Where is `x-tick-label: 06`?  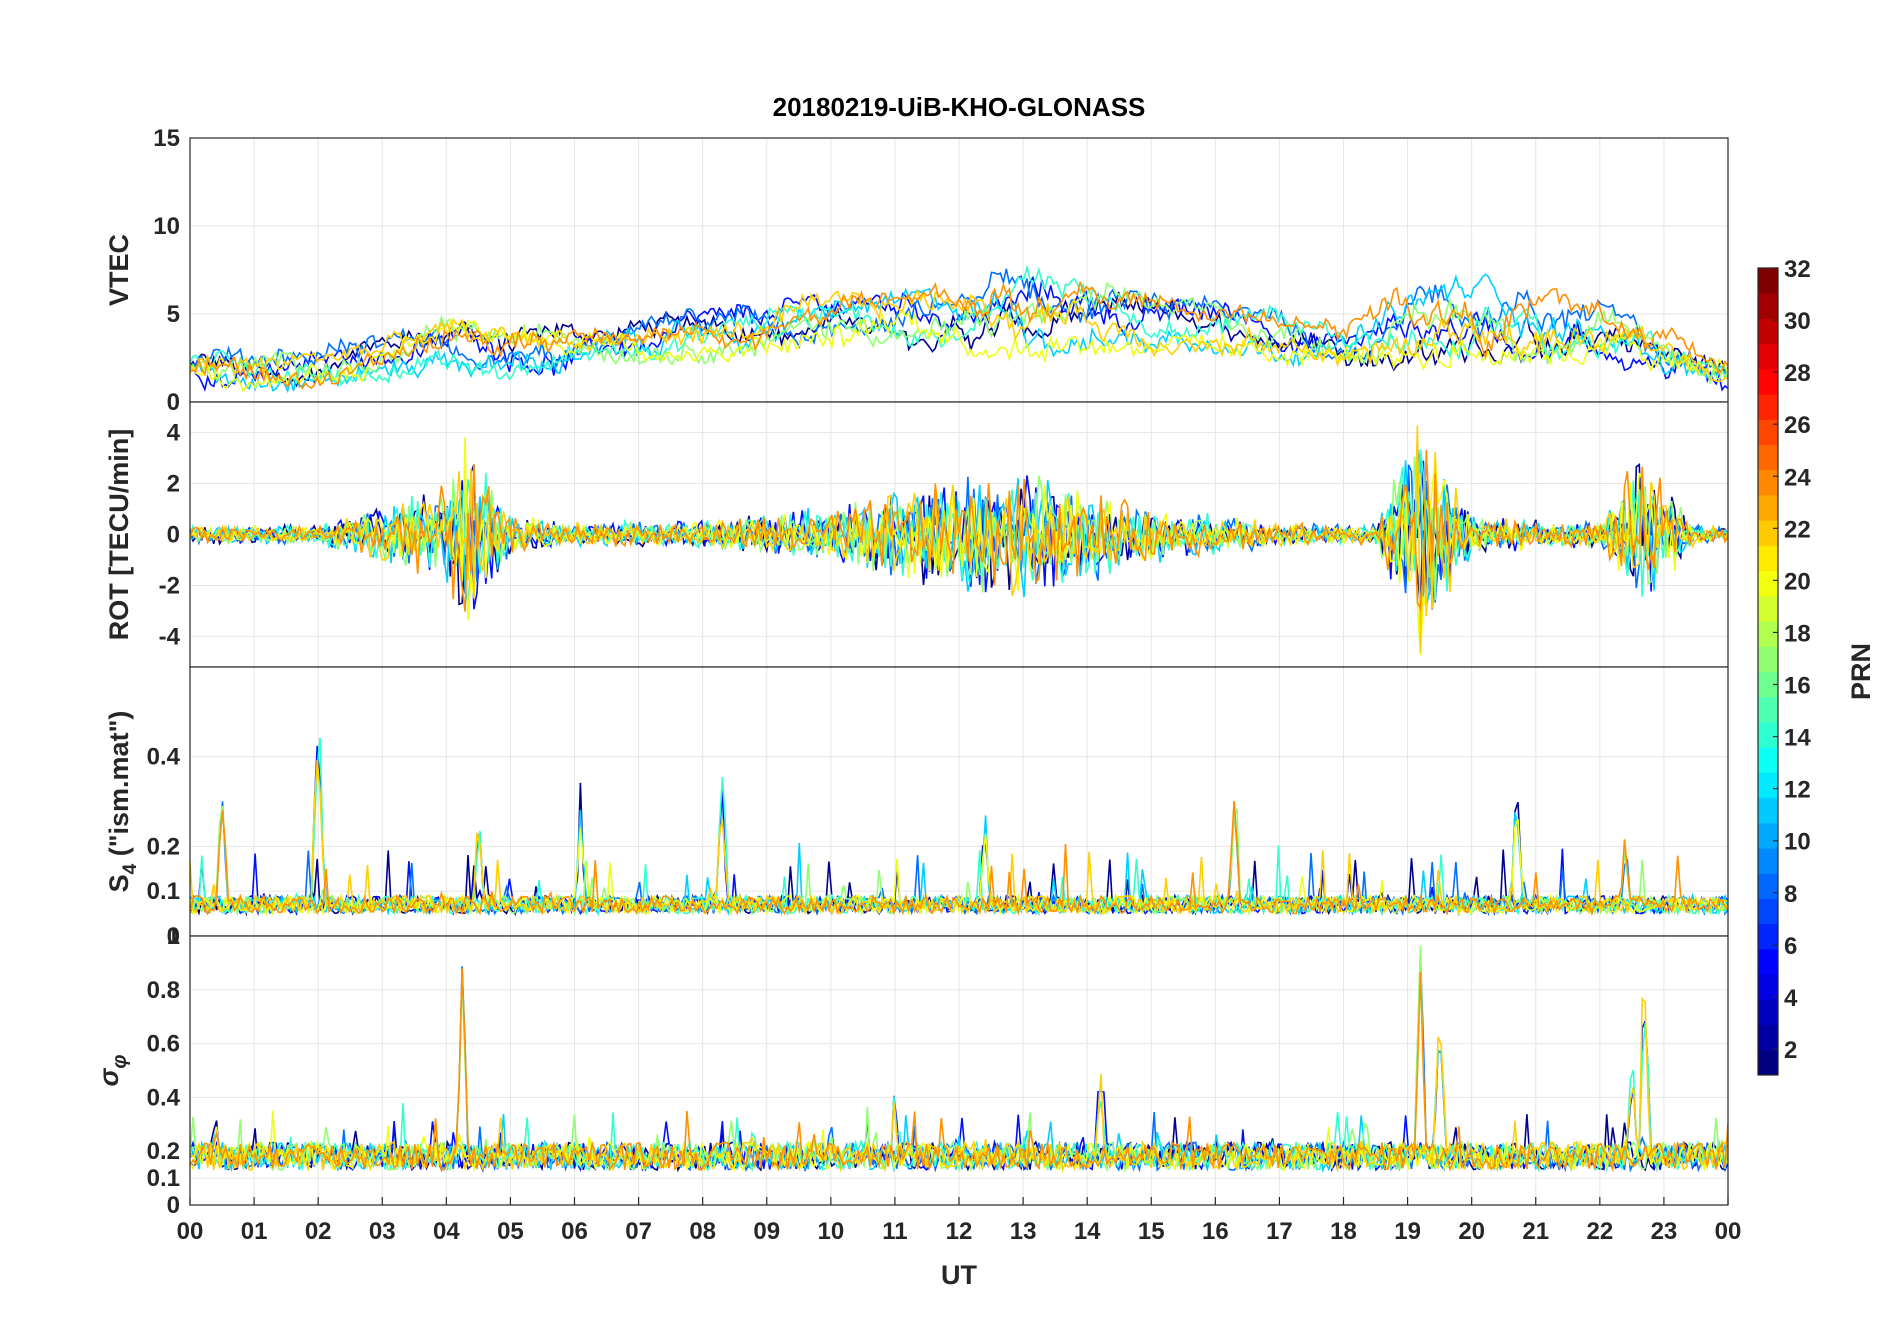 x-tick-label: 06 is located at coordinates (574, 1231).